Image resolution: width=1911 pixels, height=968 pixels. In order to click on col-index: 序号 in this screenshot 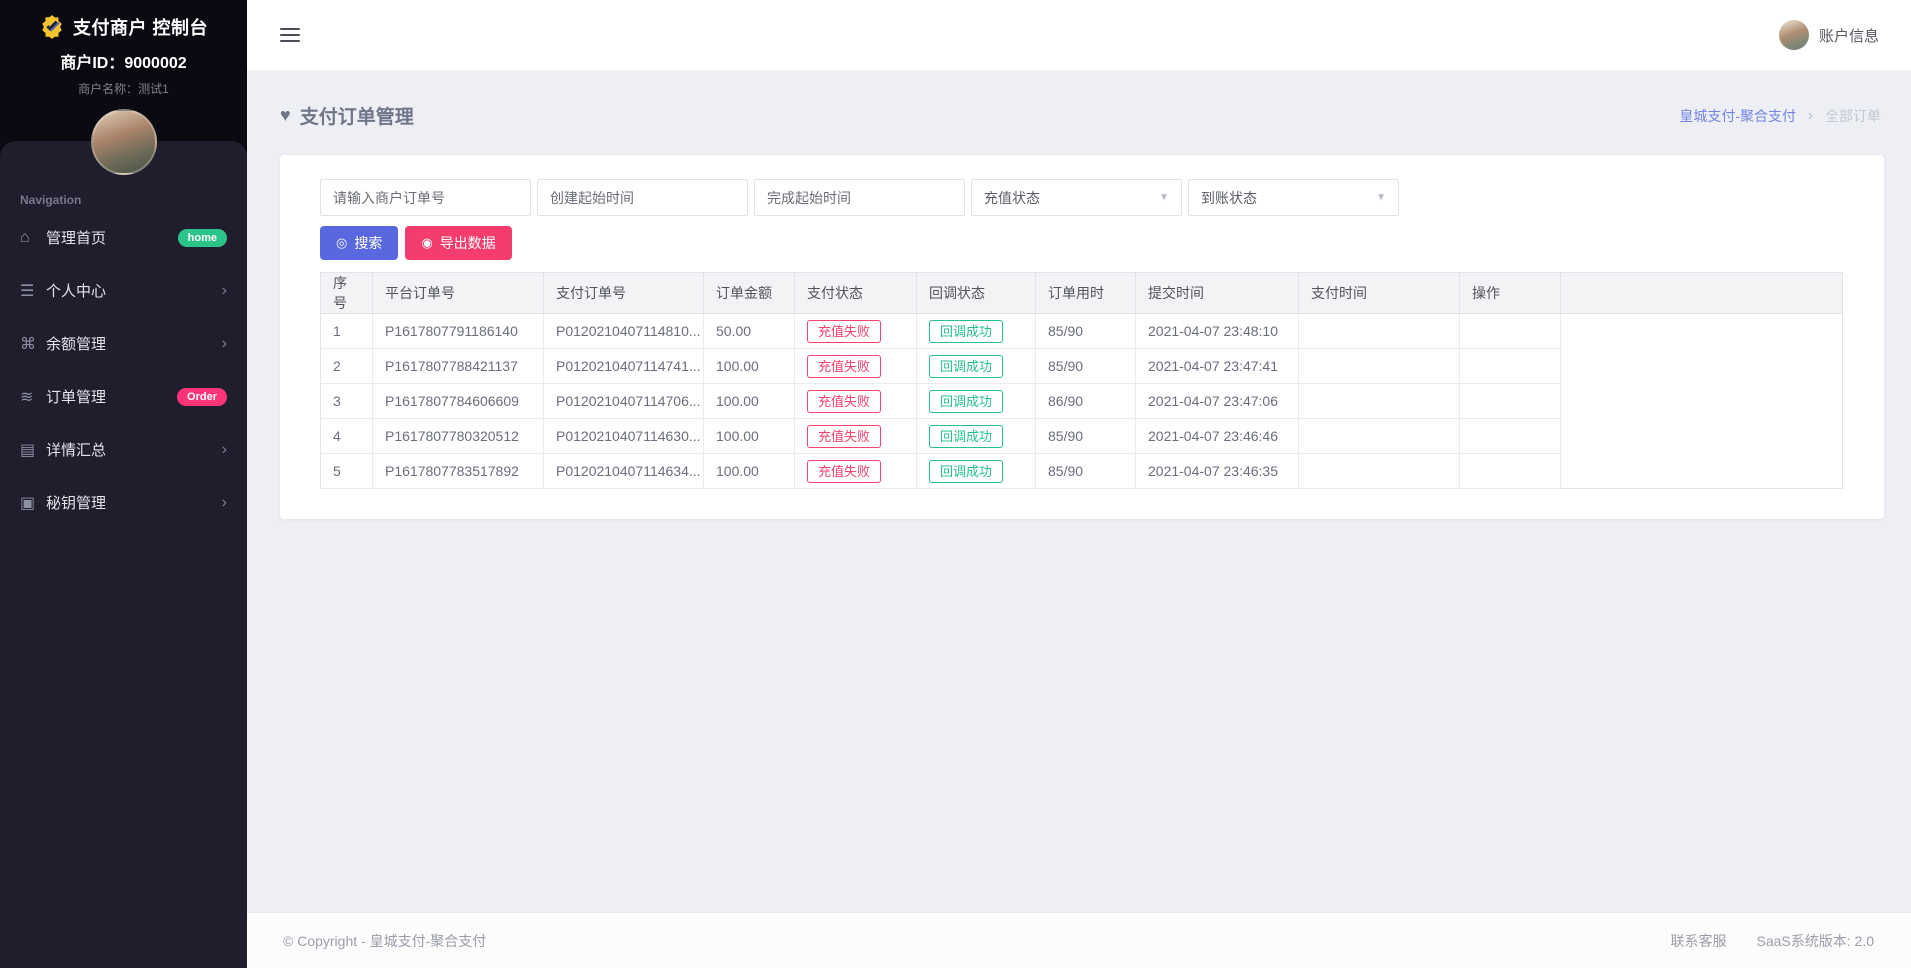, I will do `click(346, 293)`.